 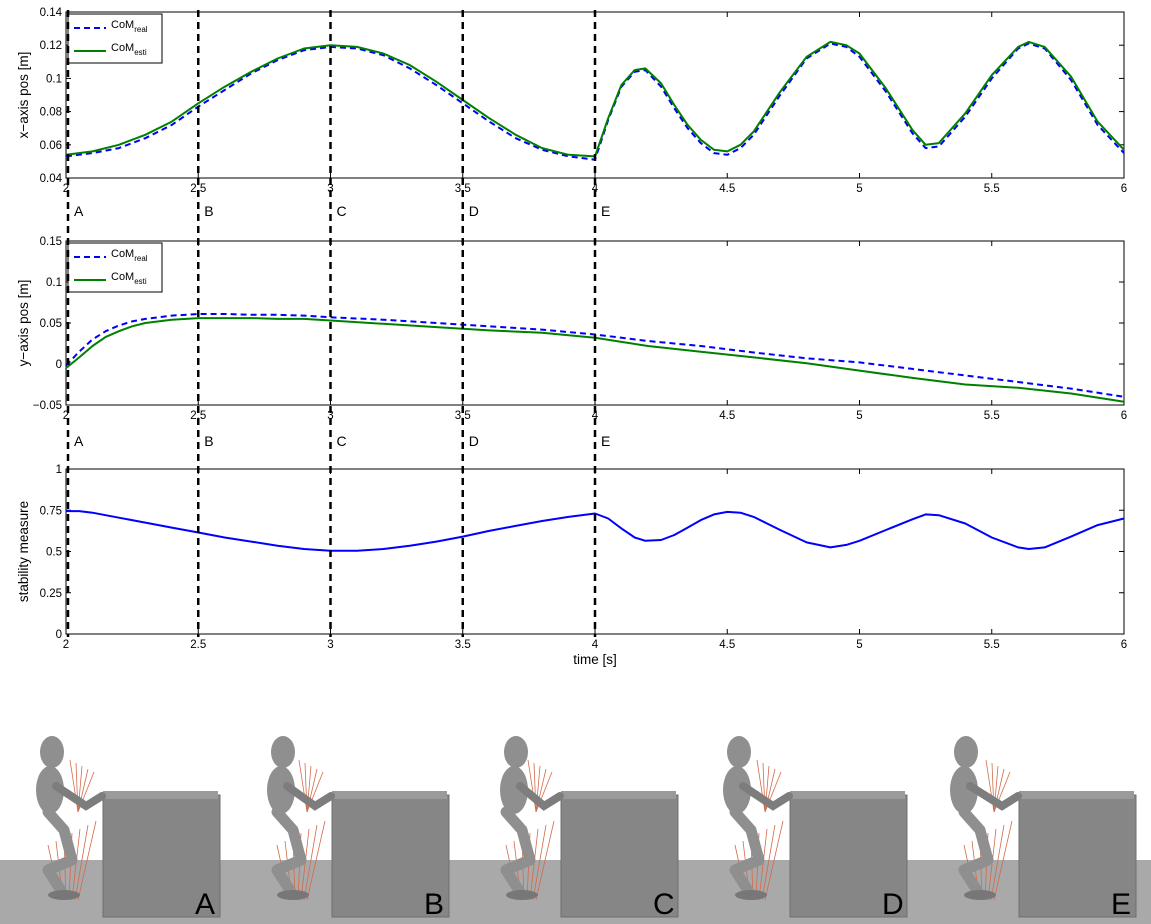 I want to click on snapshot-A: A, so click(x=128, y=828).